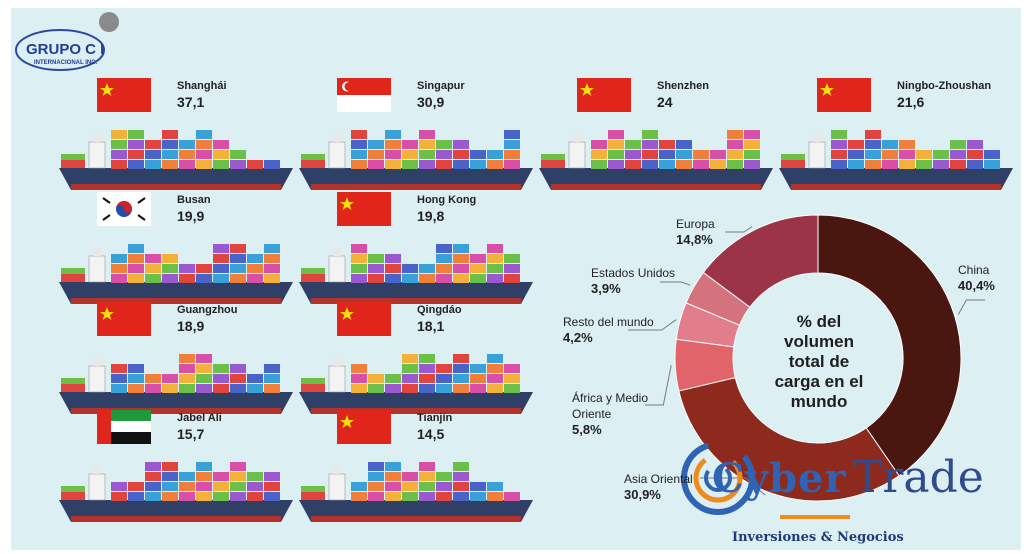 The height and width of the screenshot is (554, 1028). What do you see at coordinates (191, 216) in the screenshot?
I see `port-value: 19,9` at bounding box center [191, 216].